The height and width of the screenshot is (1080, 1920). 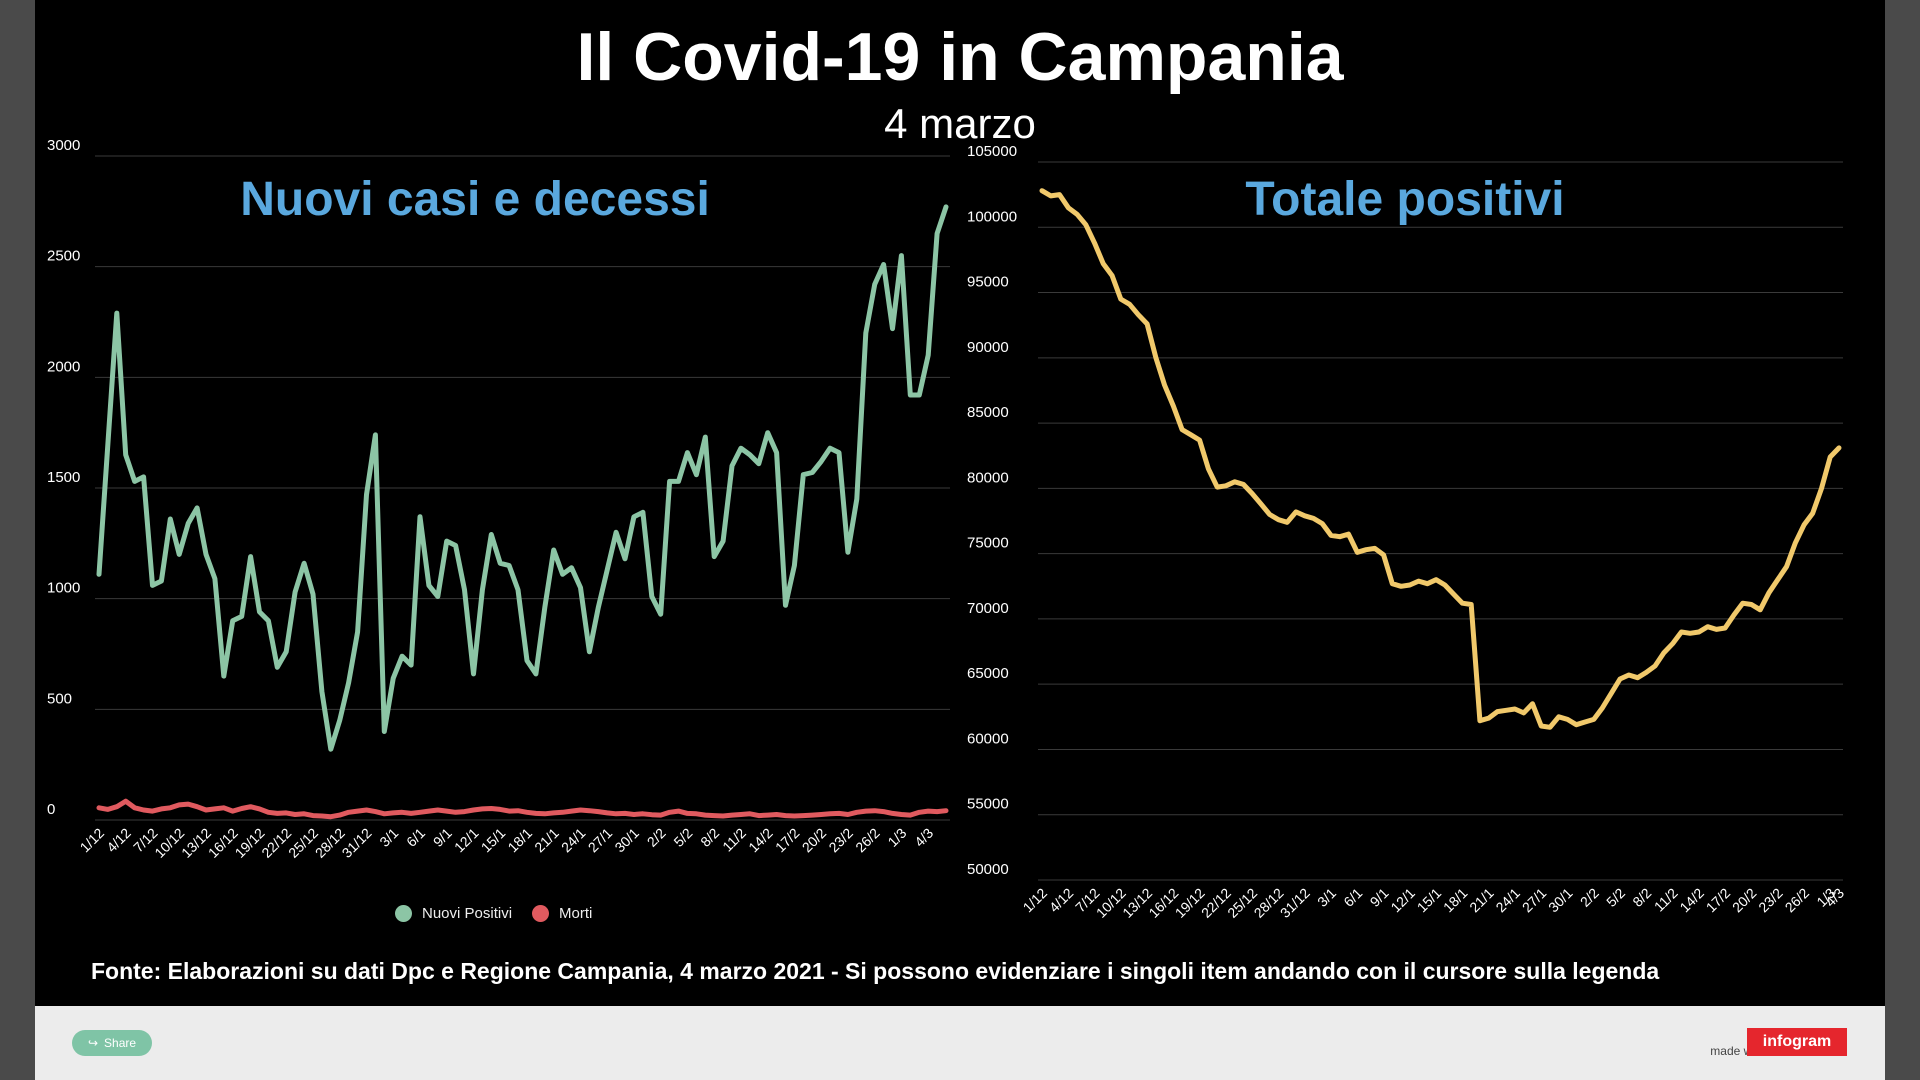 I want to click on right-y-tick-label: 90000, so click(x=988, y=347).